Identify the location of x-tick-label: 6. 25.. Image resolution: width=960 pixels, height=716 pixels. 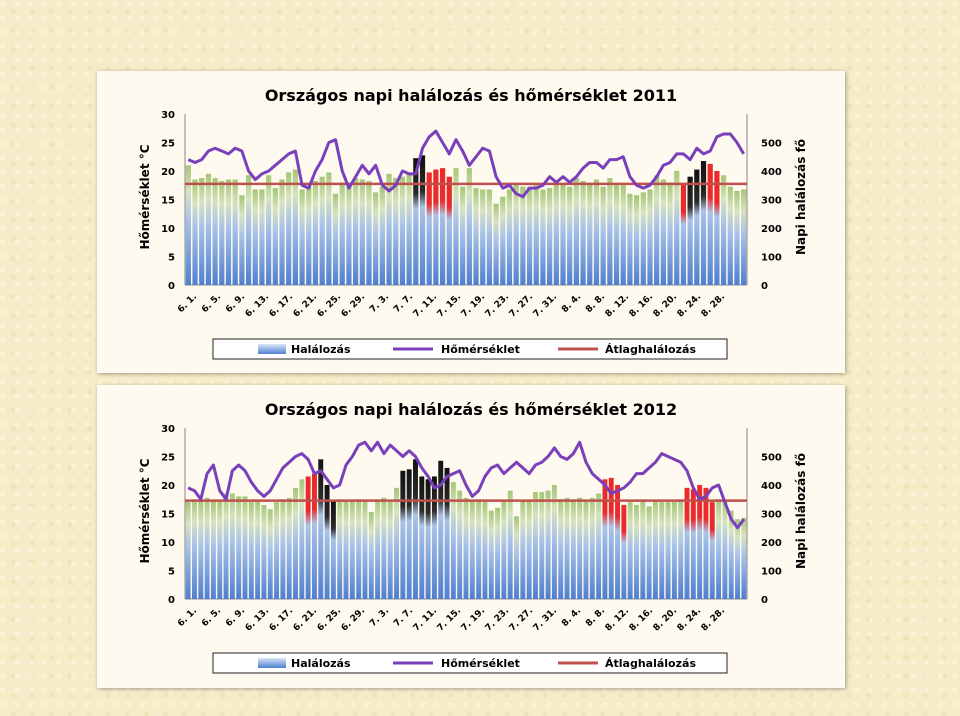
(329, 619).